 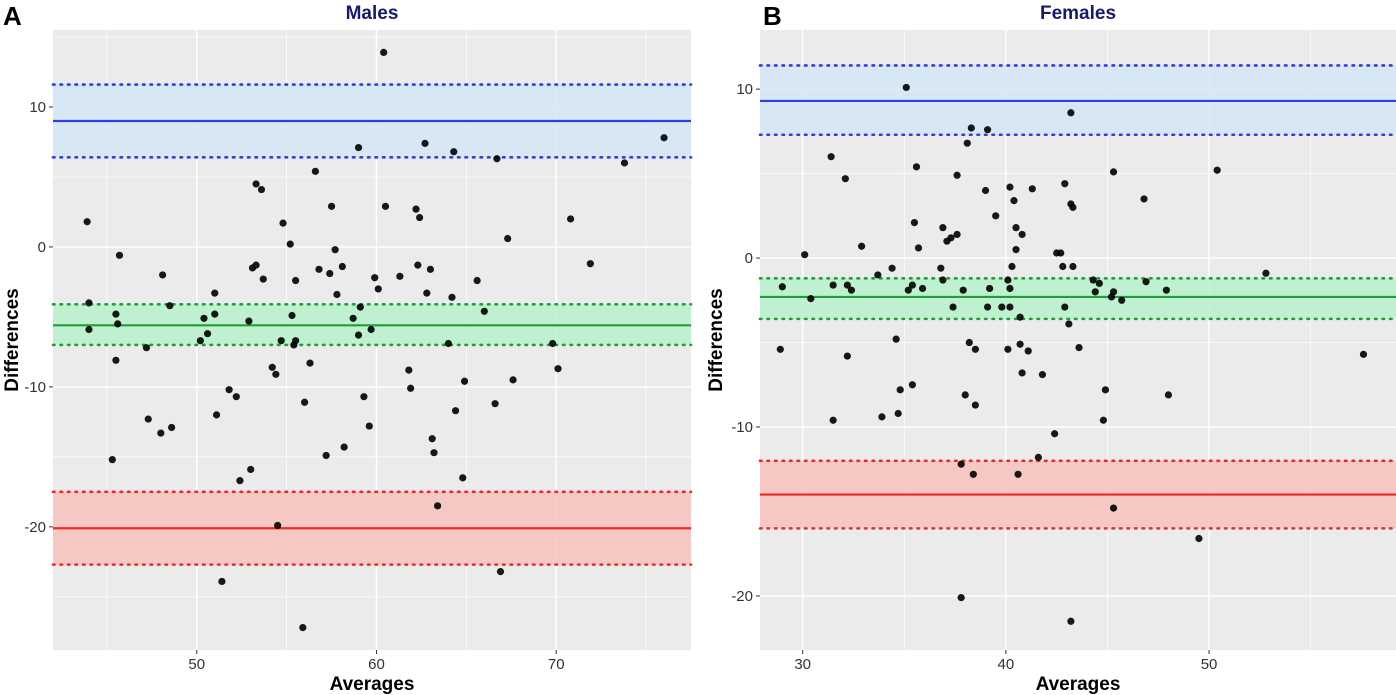 I want to click on y-tick-label: 10, so click(x=37, y=107).